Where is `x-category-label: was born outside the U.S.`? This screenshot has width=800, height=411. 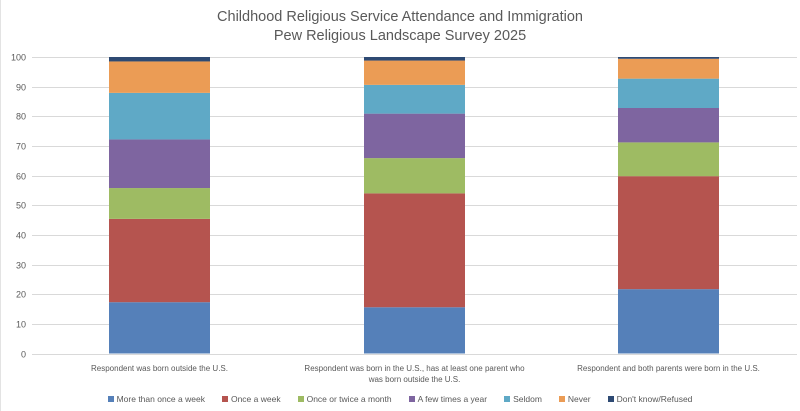
x-category-label: was born outside the U.S. is located at coordinates (414, 379).